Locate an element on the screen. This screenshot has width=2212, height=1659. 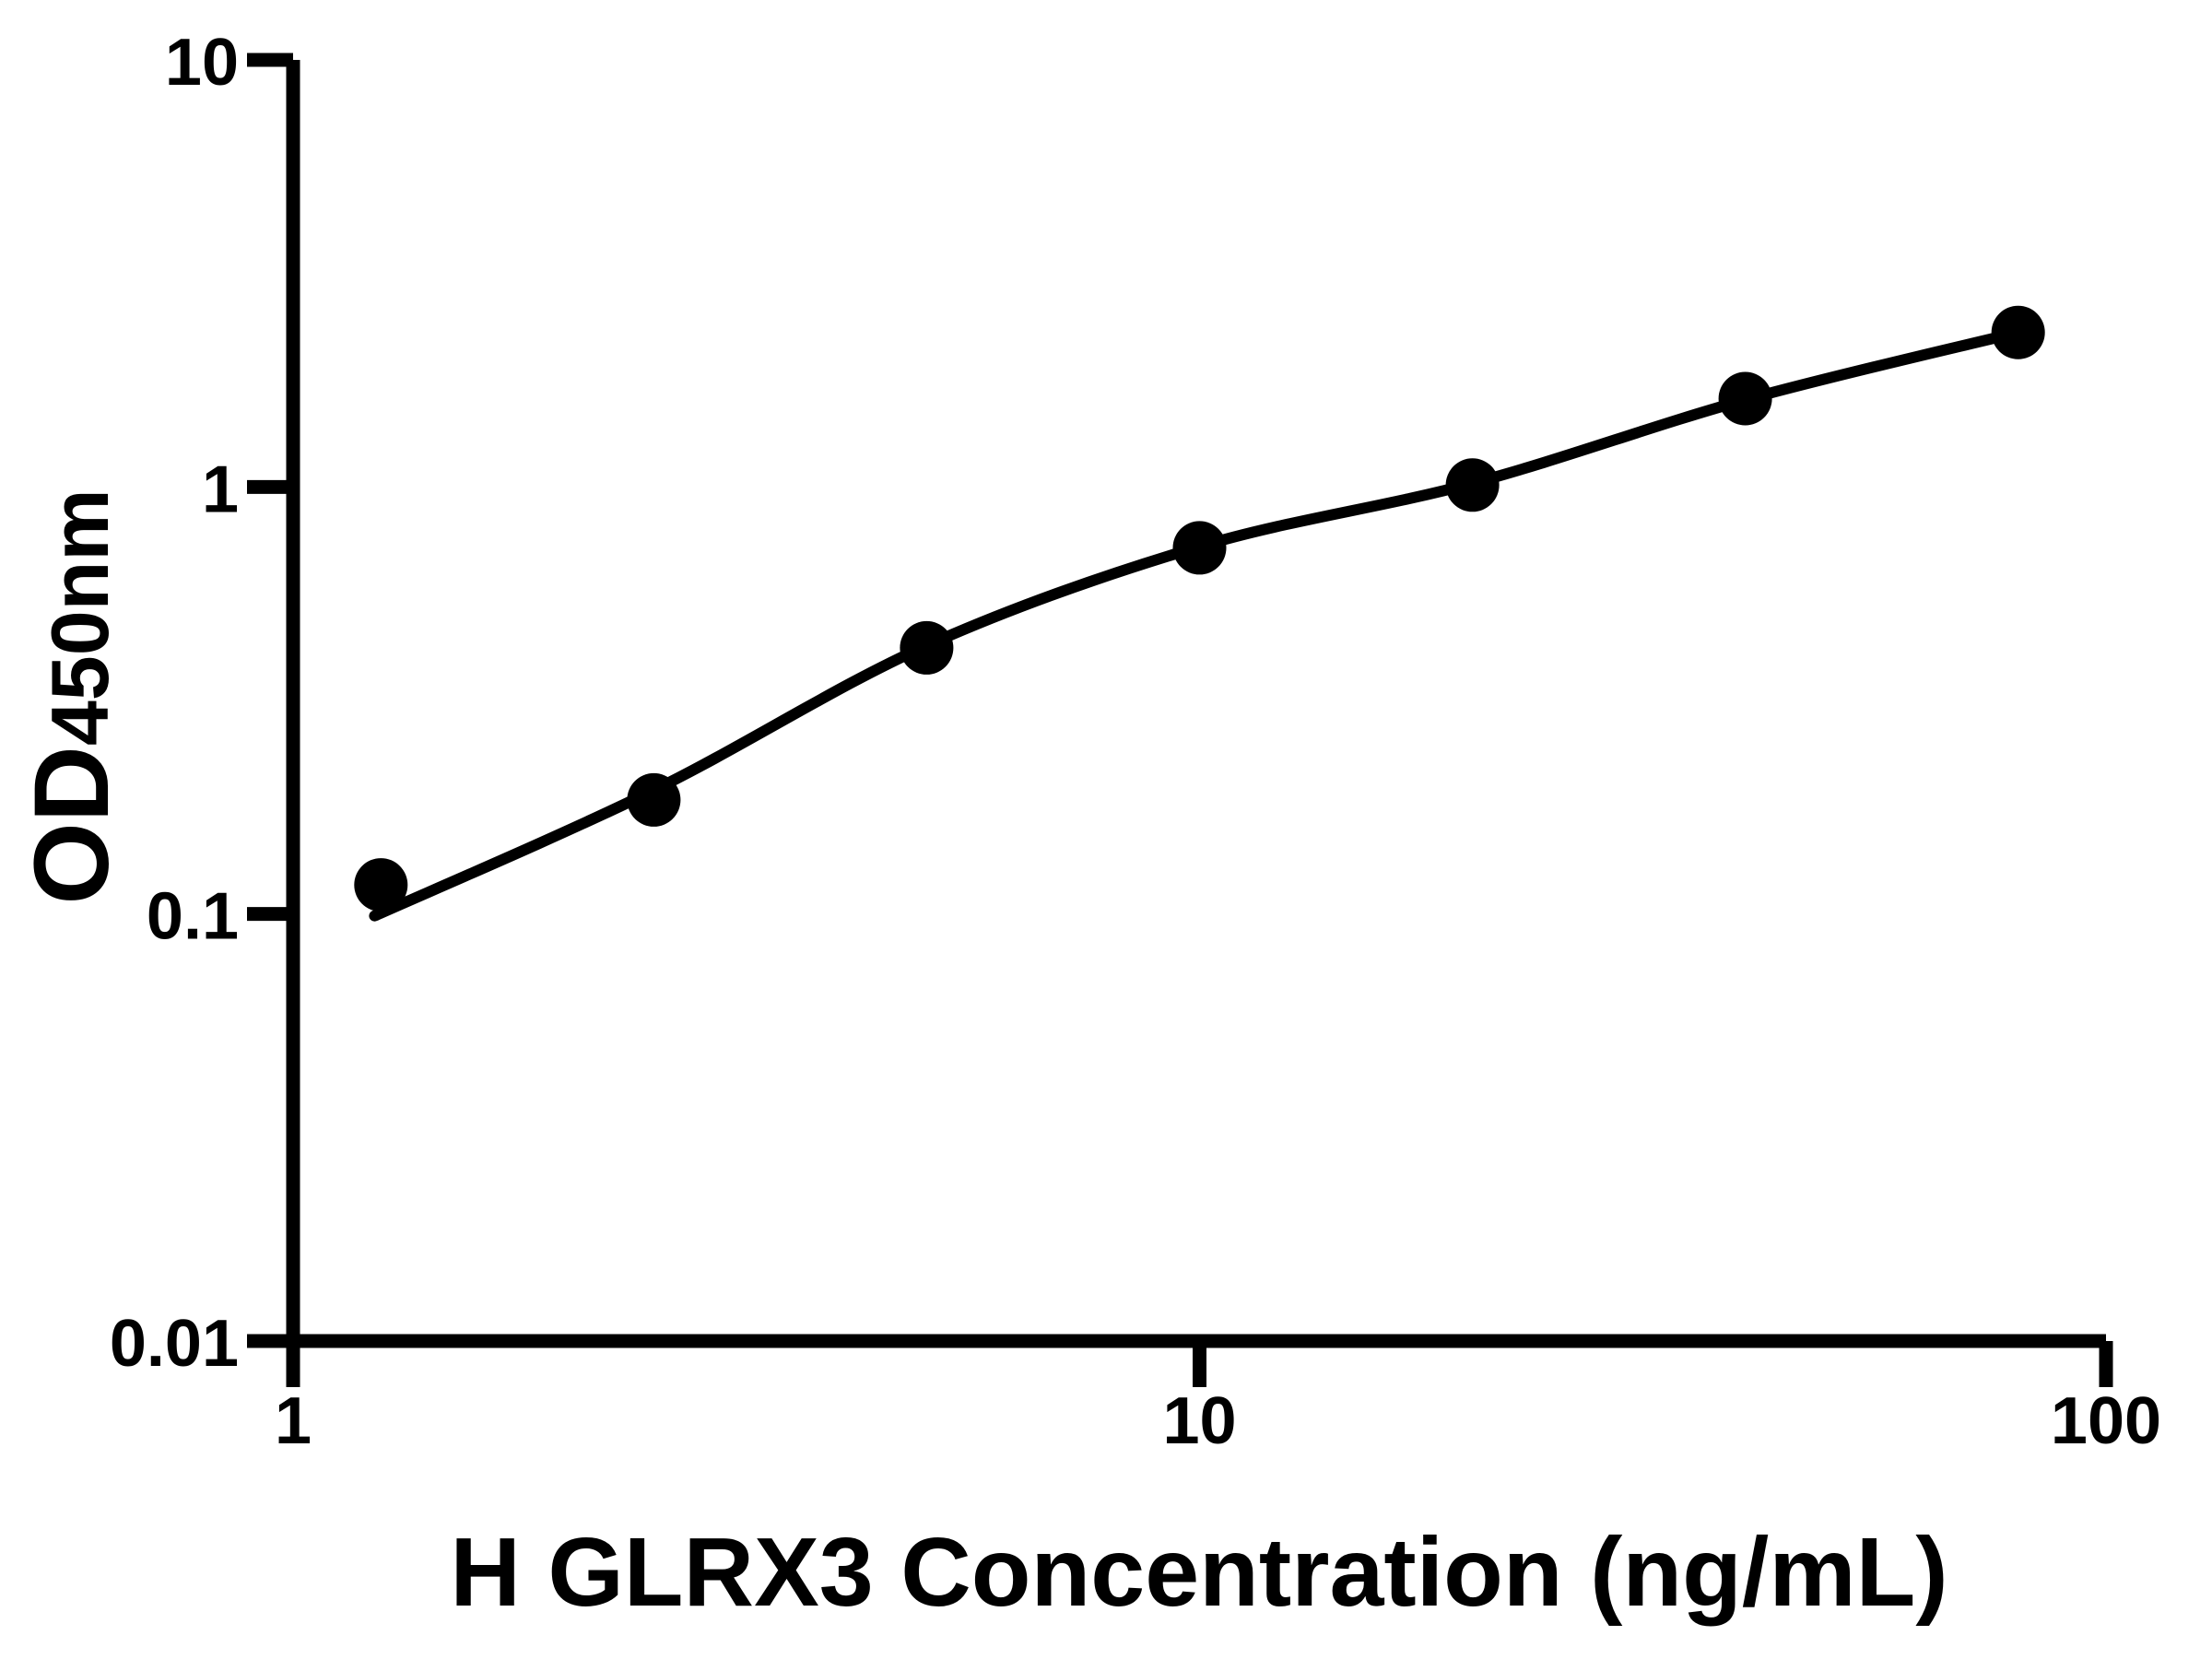
x-axis-ticks is located at coordinates (1199, 1364).